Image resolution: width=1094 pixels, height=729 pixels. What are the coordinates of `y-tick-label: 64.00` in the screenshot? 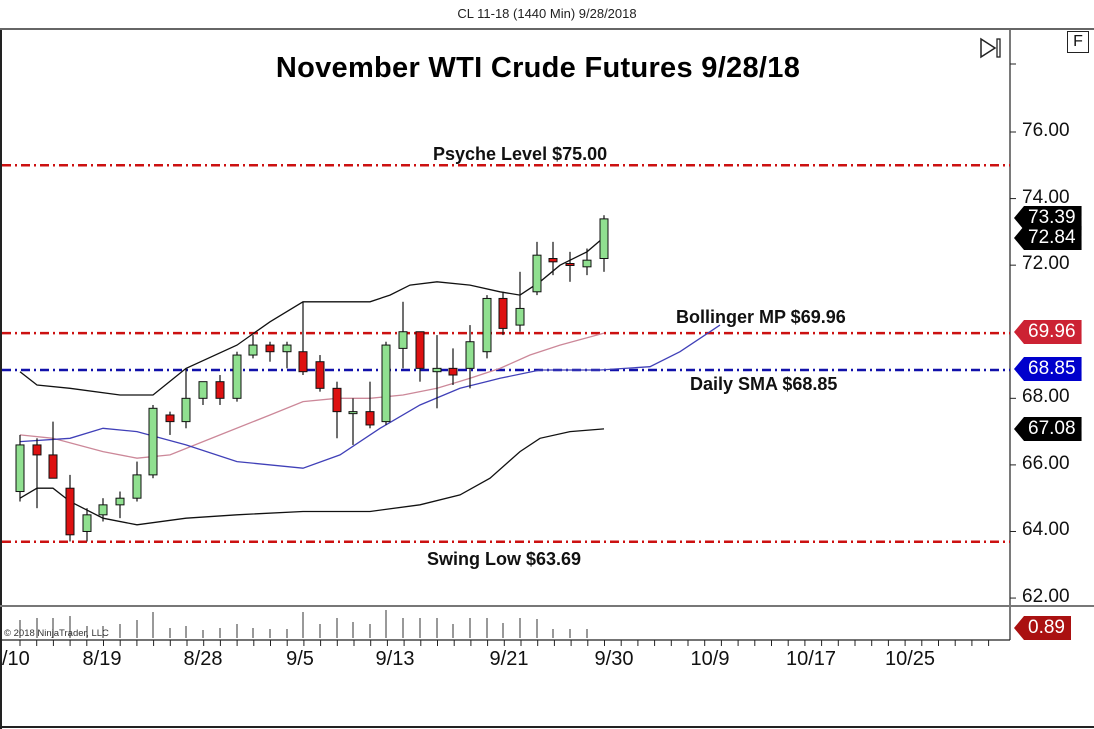 It's located at (1046, 530).